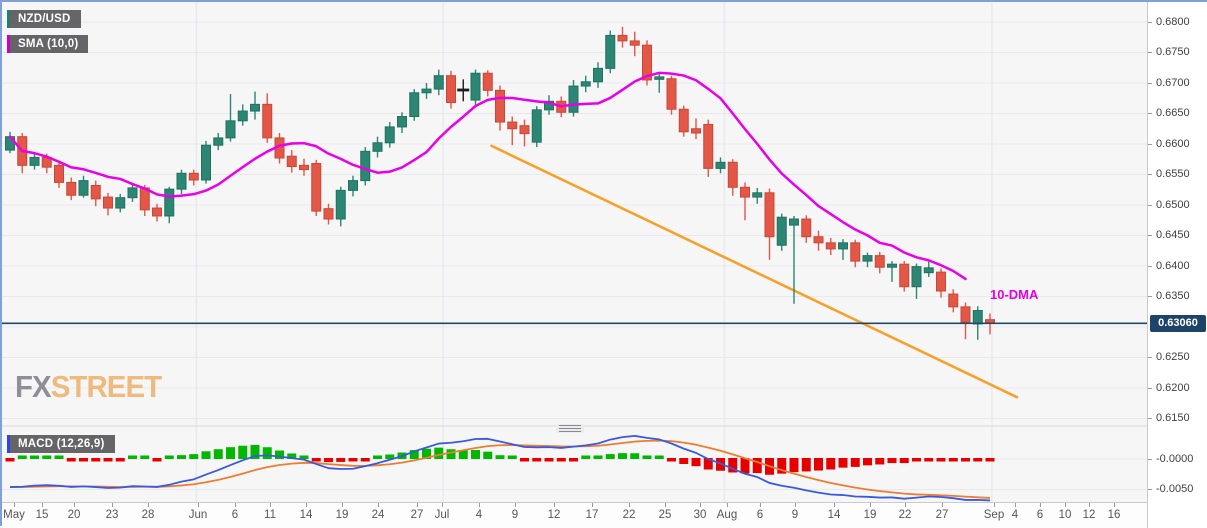  I want to click on fxstreet-logo: FXSTREET, so click(88, 387).